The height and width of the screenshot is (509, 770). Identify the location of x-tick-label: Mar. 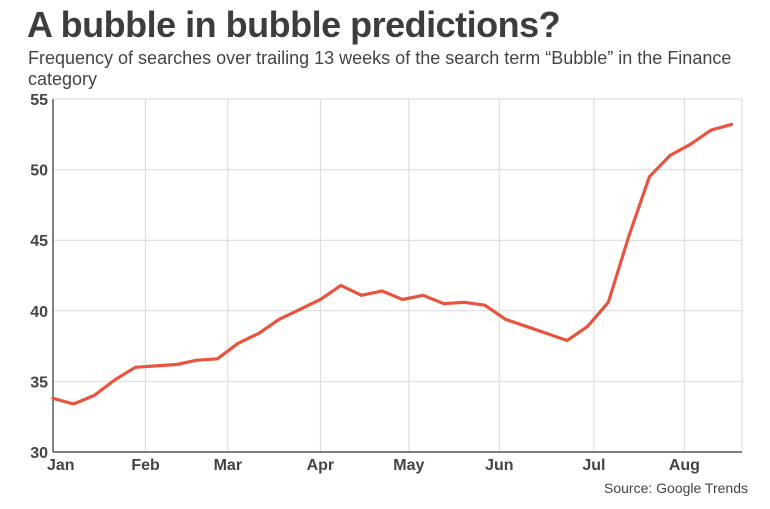
(228, 465).